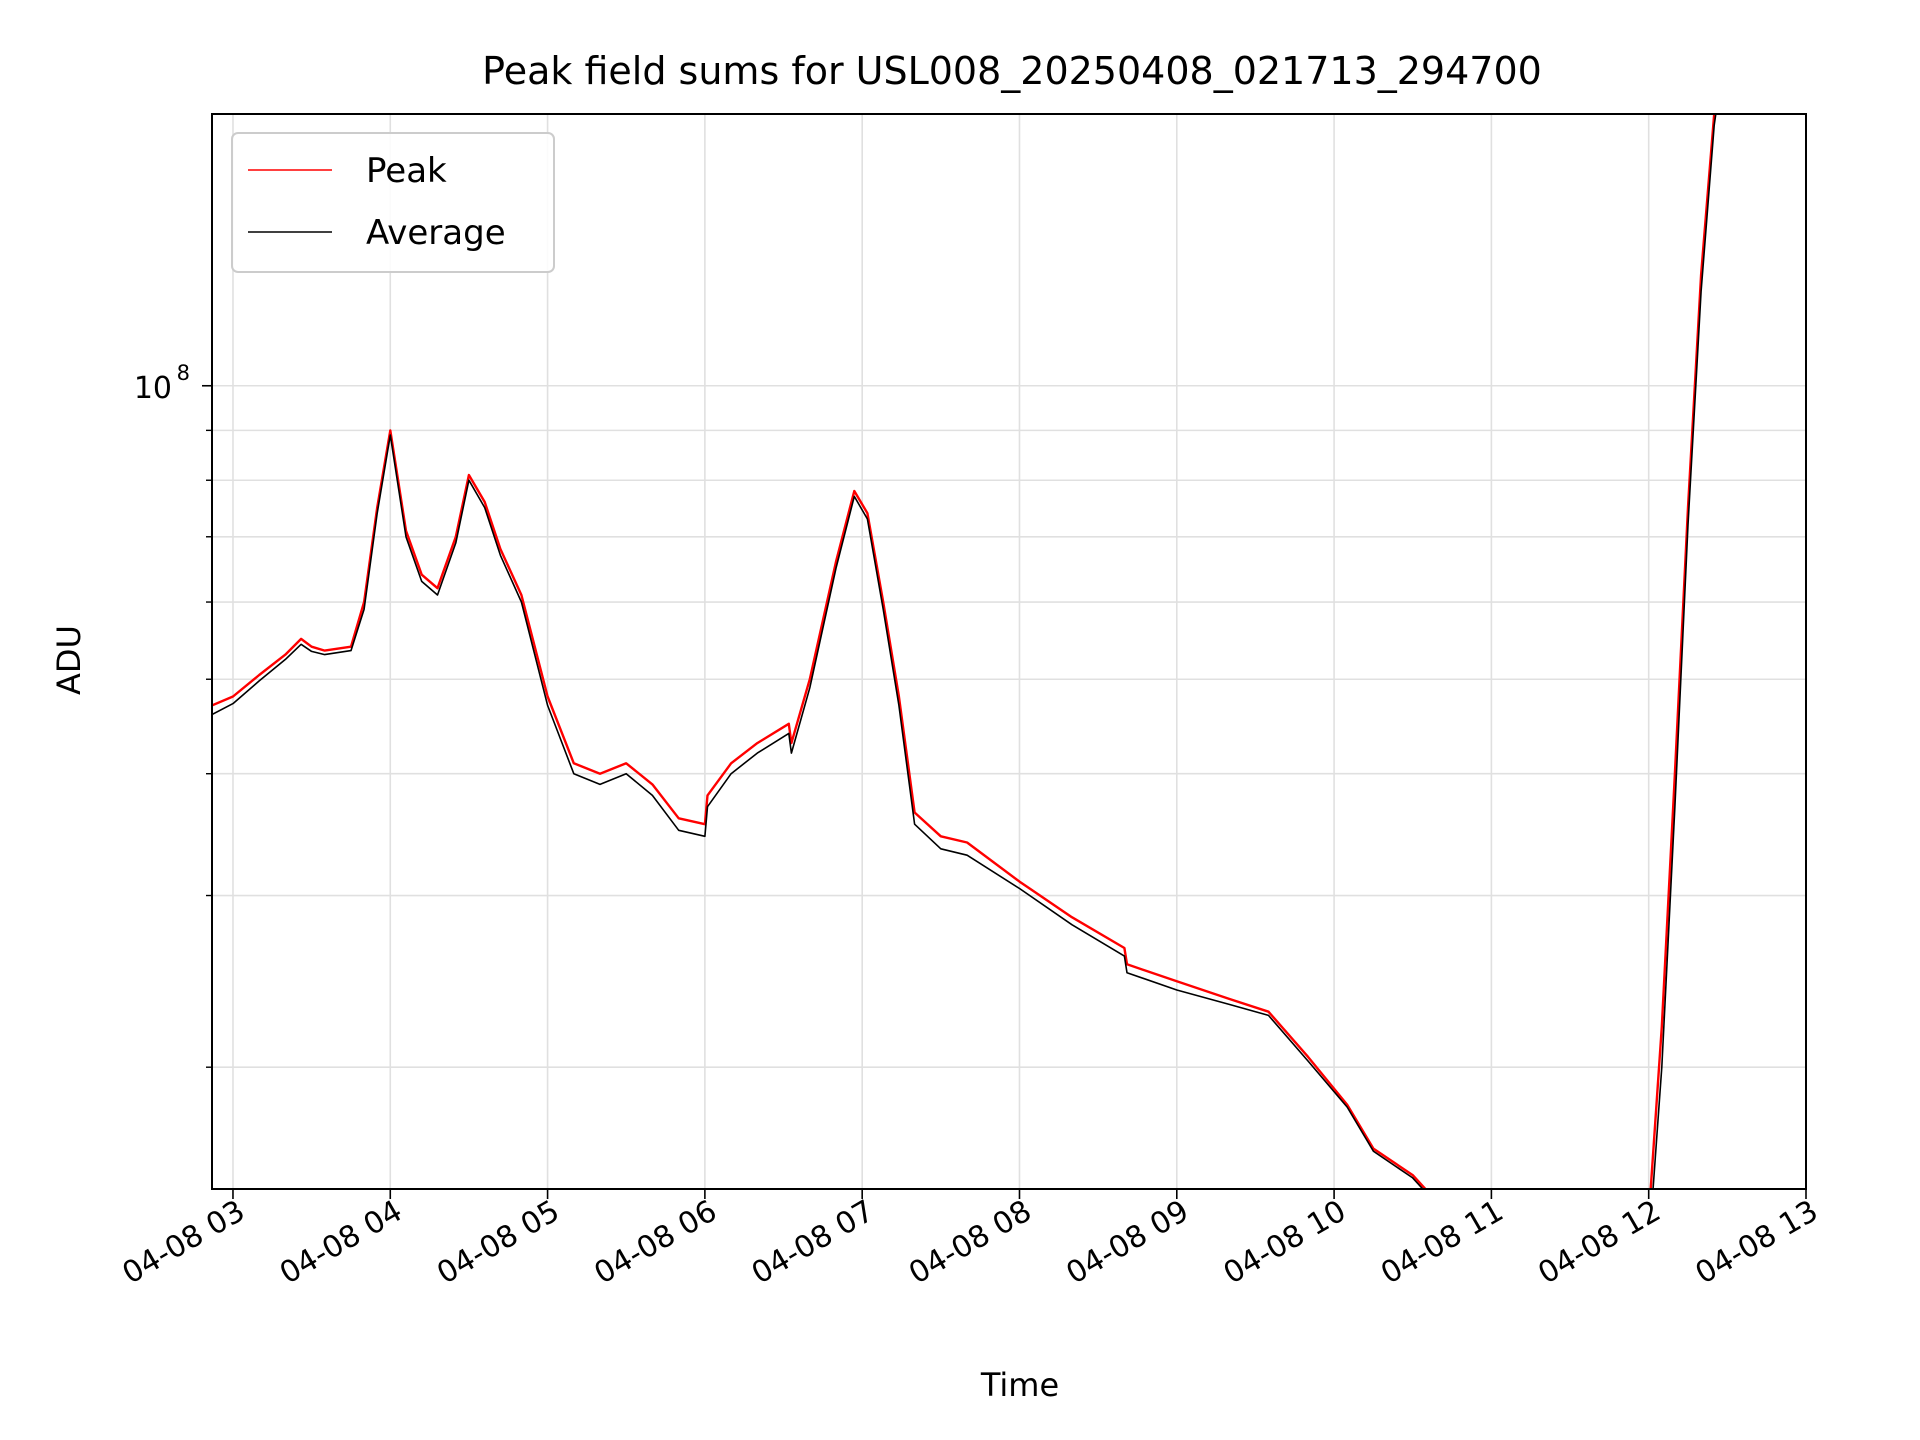 This screenshot has height=1440, width=1920. What do you see at coordinates (436, 233) in the screenshot?
I see `legend-label-average: Average` at bounding box center [436, 233].